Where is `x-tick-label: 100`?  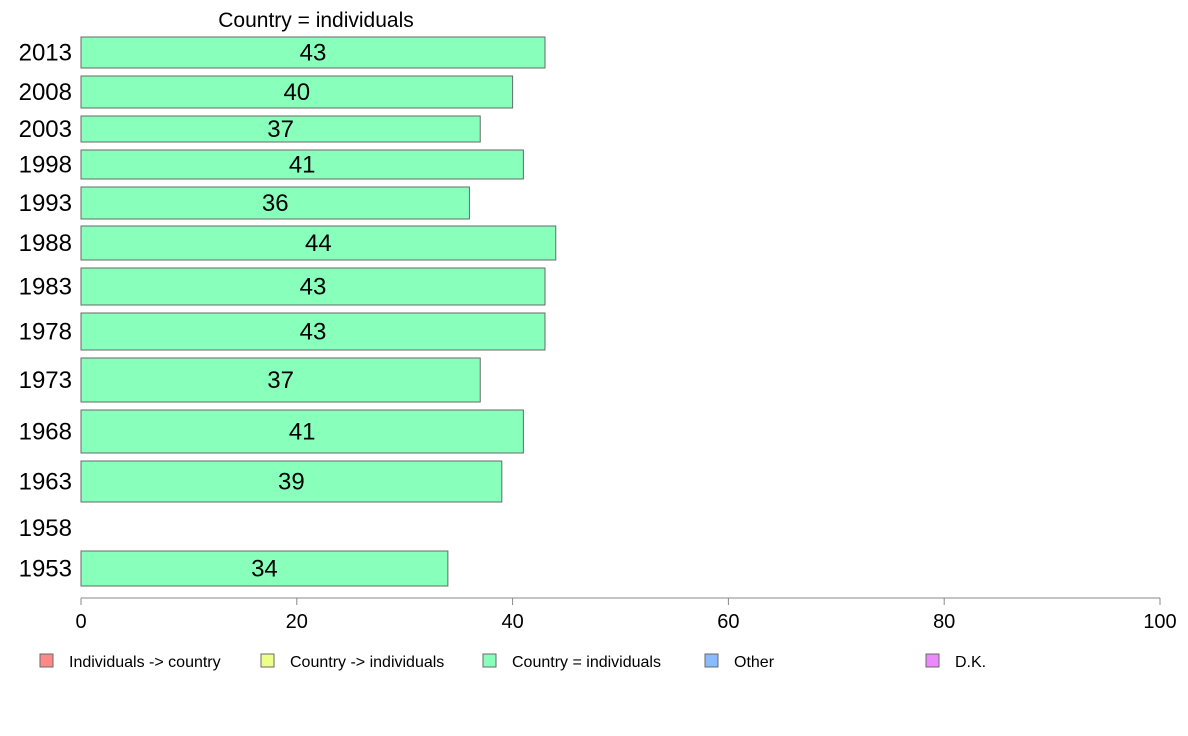 x-tick-label: 100 is located at coordinates (1159, 622).